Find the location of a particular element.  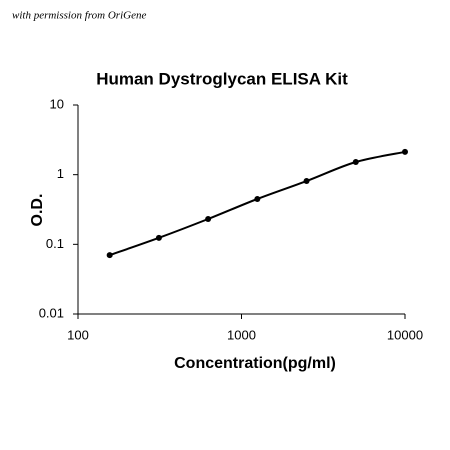

y-tick-label: 0.01 is located at coordinates (51, 312).